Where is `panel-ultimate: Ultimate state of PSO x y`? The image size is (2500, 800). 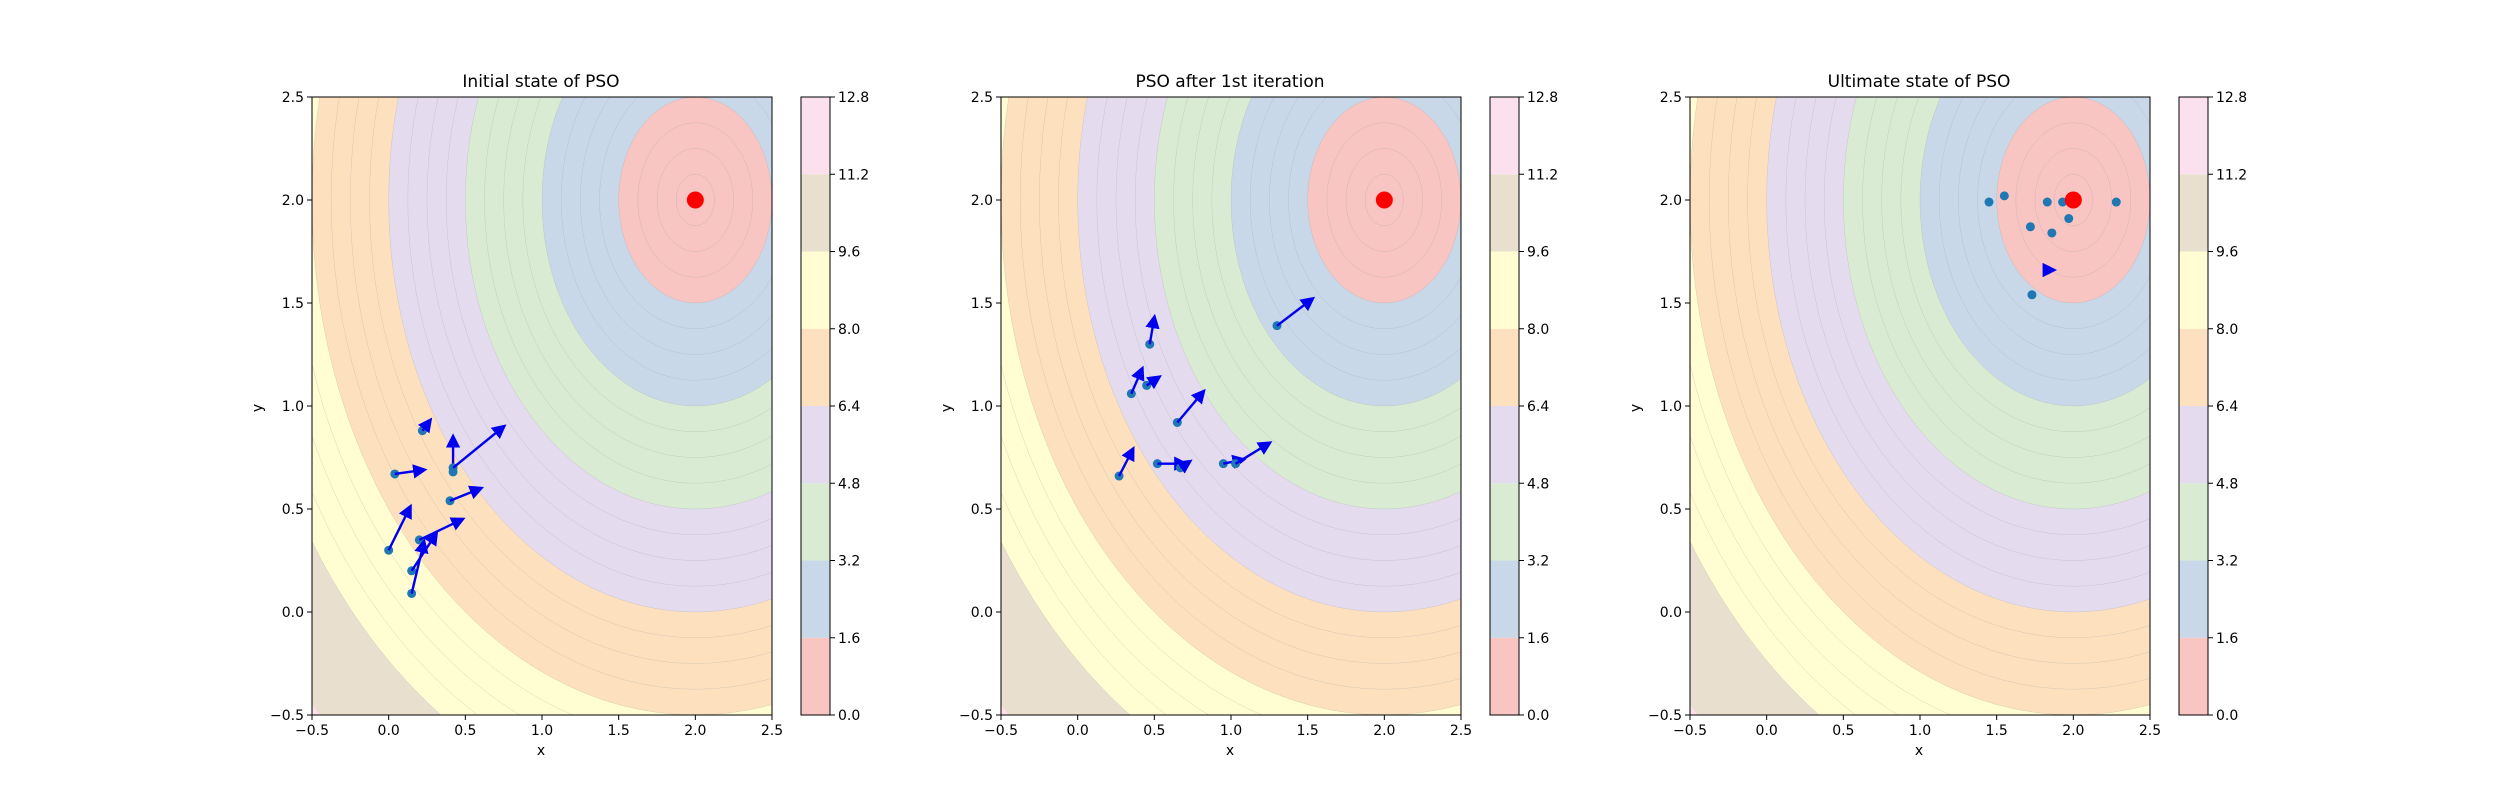 panel-ultimate: Ultimate state of PSO x y is located at coordinates (1819, 415).